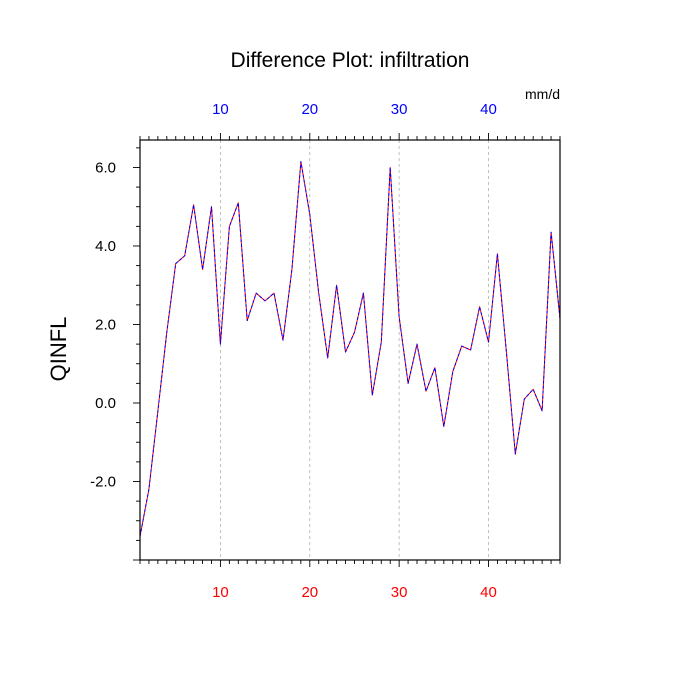  I want to click on x-top-tick-label: 20, so click(309, 109).